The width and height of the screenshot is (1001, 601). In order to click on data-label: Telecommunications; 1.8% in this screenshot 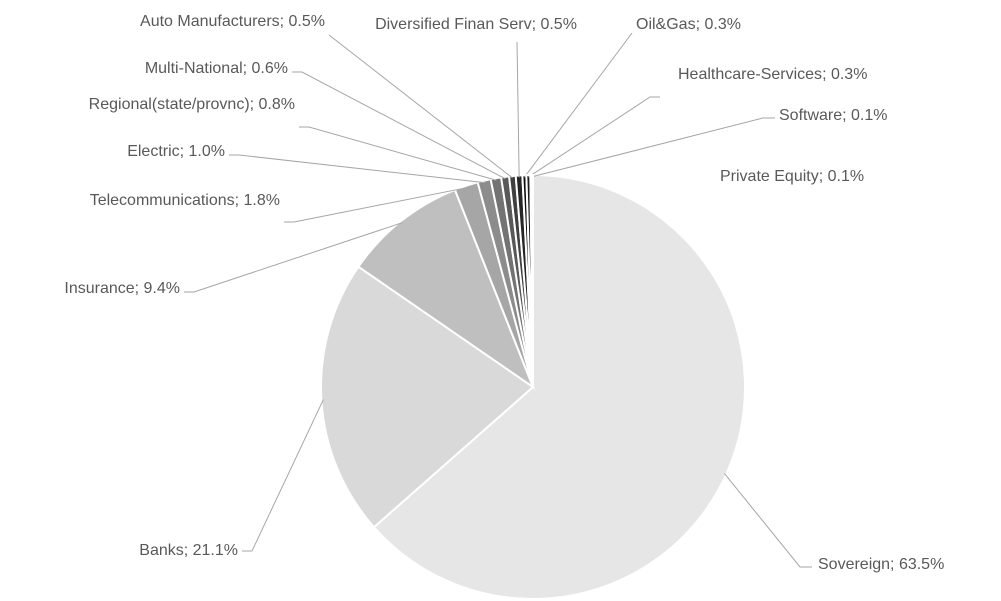, I will do `click(185, 200)`.